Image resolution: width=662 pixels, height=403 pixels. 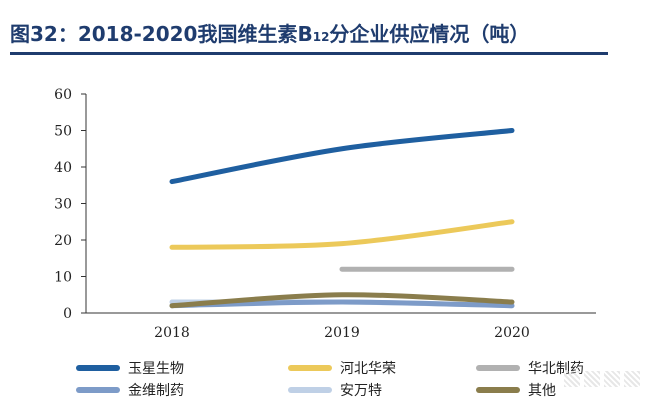 I want to click on title-bar: 图32：2018-2020我国维生素B12分企业供应情况（吨）, so click(x=309, y=34).